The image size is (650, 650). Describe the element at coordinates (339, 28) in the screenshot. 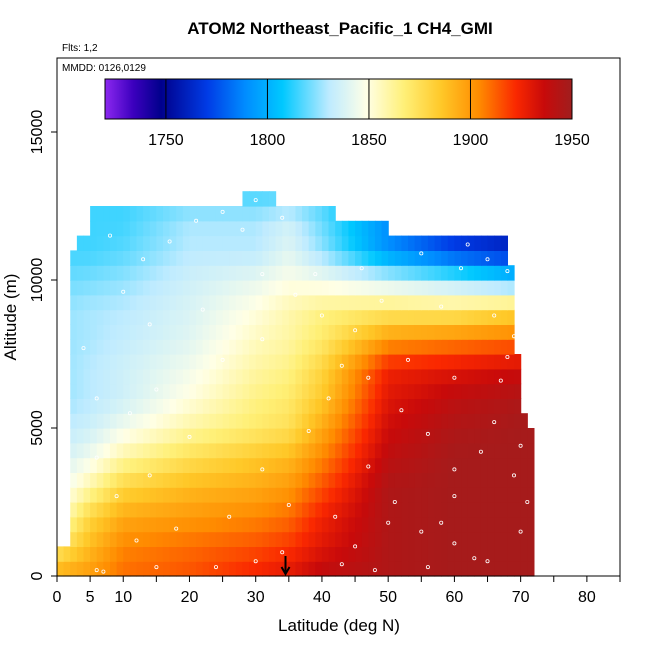

I see `chart-title: ATOM2 Northeast_Pacific_1 CH4_GMI` at that location.